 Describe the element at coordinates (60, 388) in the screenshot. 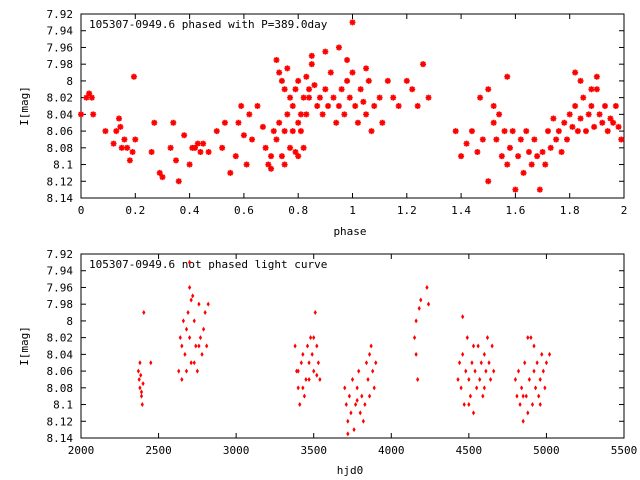

I see `unphased-y-tick-label: 8.08` at that location.